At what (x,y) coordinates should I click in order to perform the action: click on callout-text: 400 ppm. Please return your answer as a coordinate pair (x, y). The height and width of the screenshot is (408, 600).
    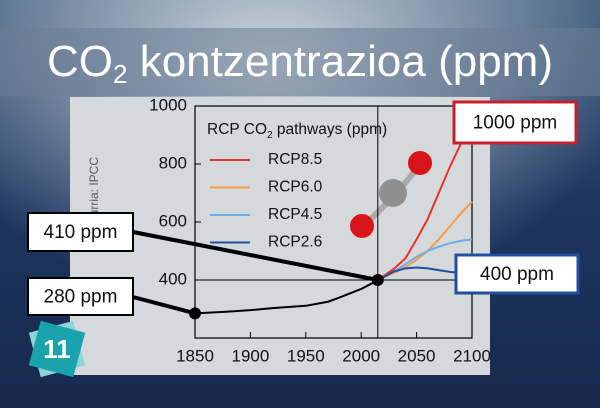
    Looking at the image, I should click on (517, 274).